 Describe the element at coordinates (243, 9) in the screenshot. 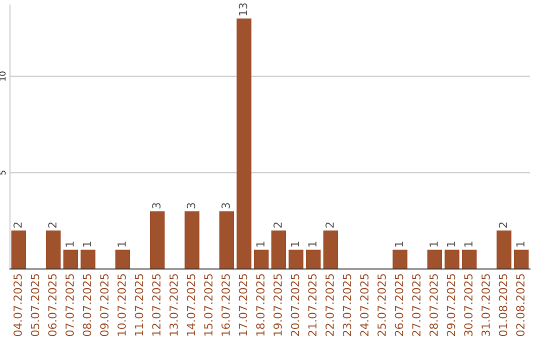

I see `data-label: 13` at that location.